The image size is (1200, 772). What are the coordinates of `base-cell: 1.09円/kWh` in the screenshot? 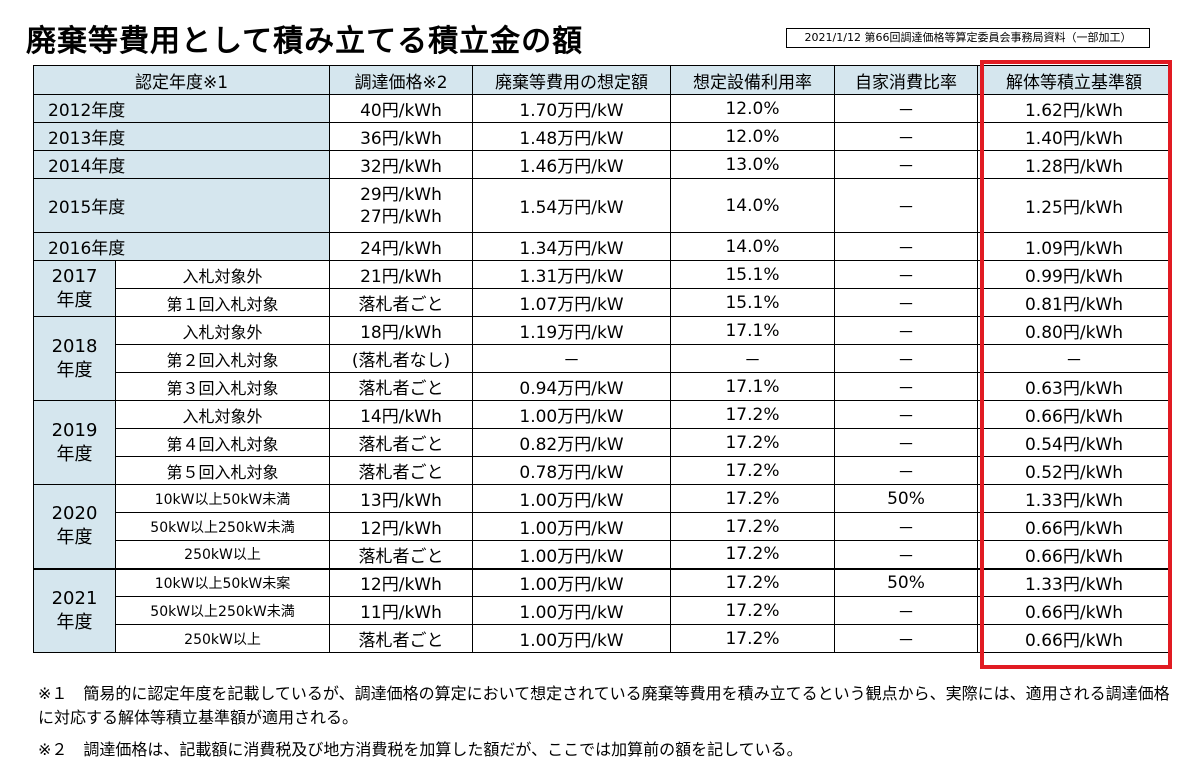 It's located at (1074, 246).